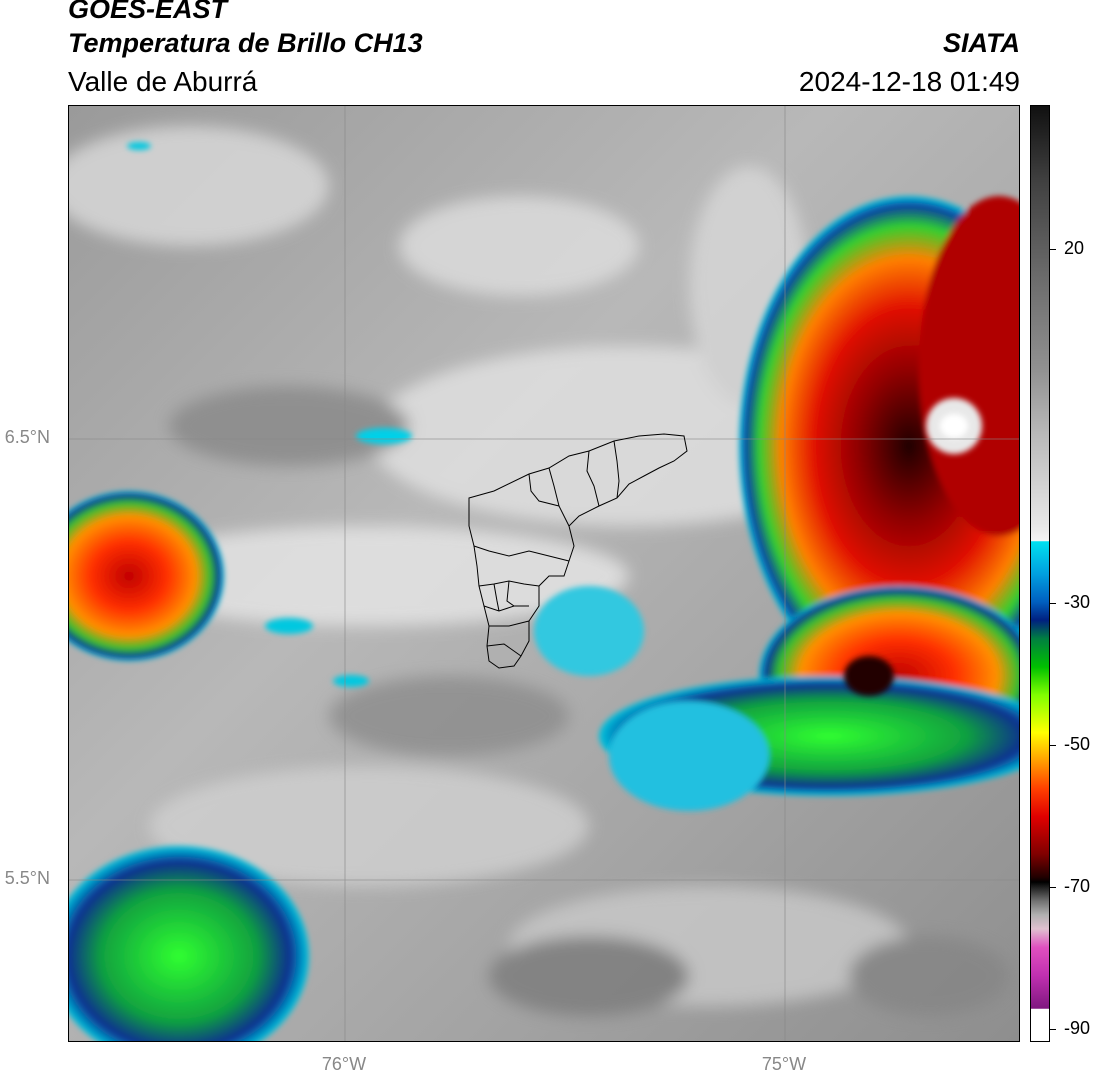  I want to click on colorbar, so click(1040, 573).